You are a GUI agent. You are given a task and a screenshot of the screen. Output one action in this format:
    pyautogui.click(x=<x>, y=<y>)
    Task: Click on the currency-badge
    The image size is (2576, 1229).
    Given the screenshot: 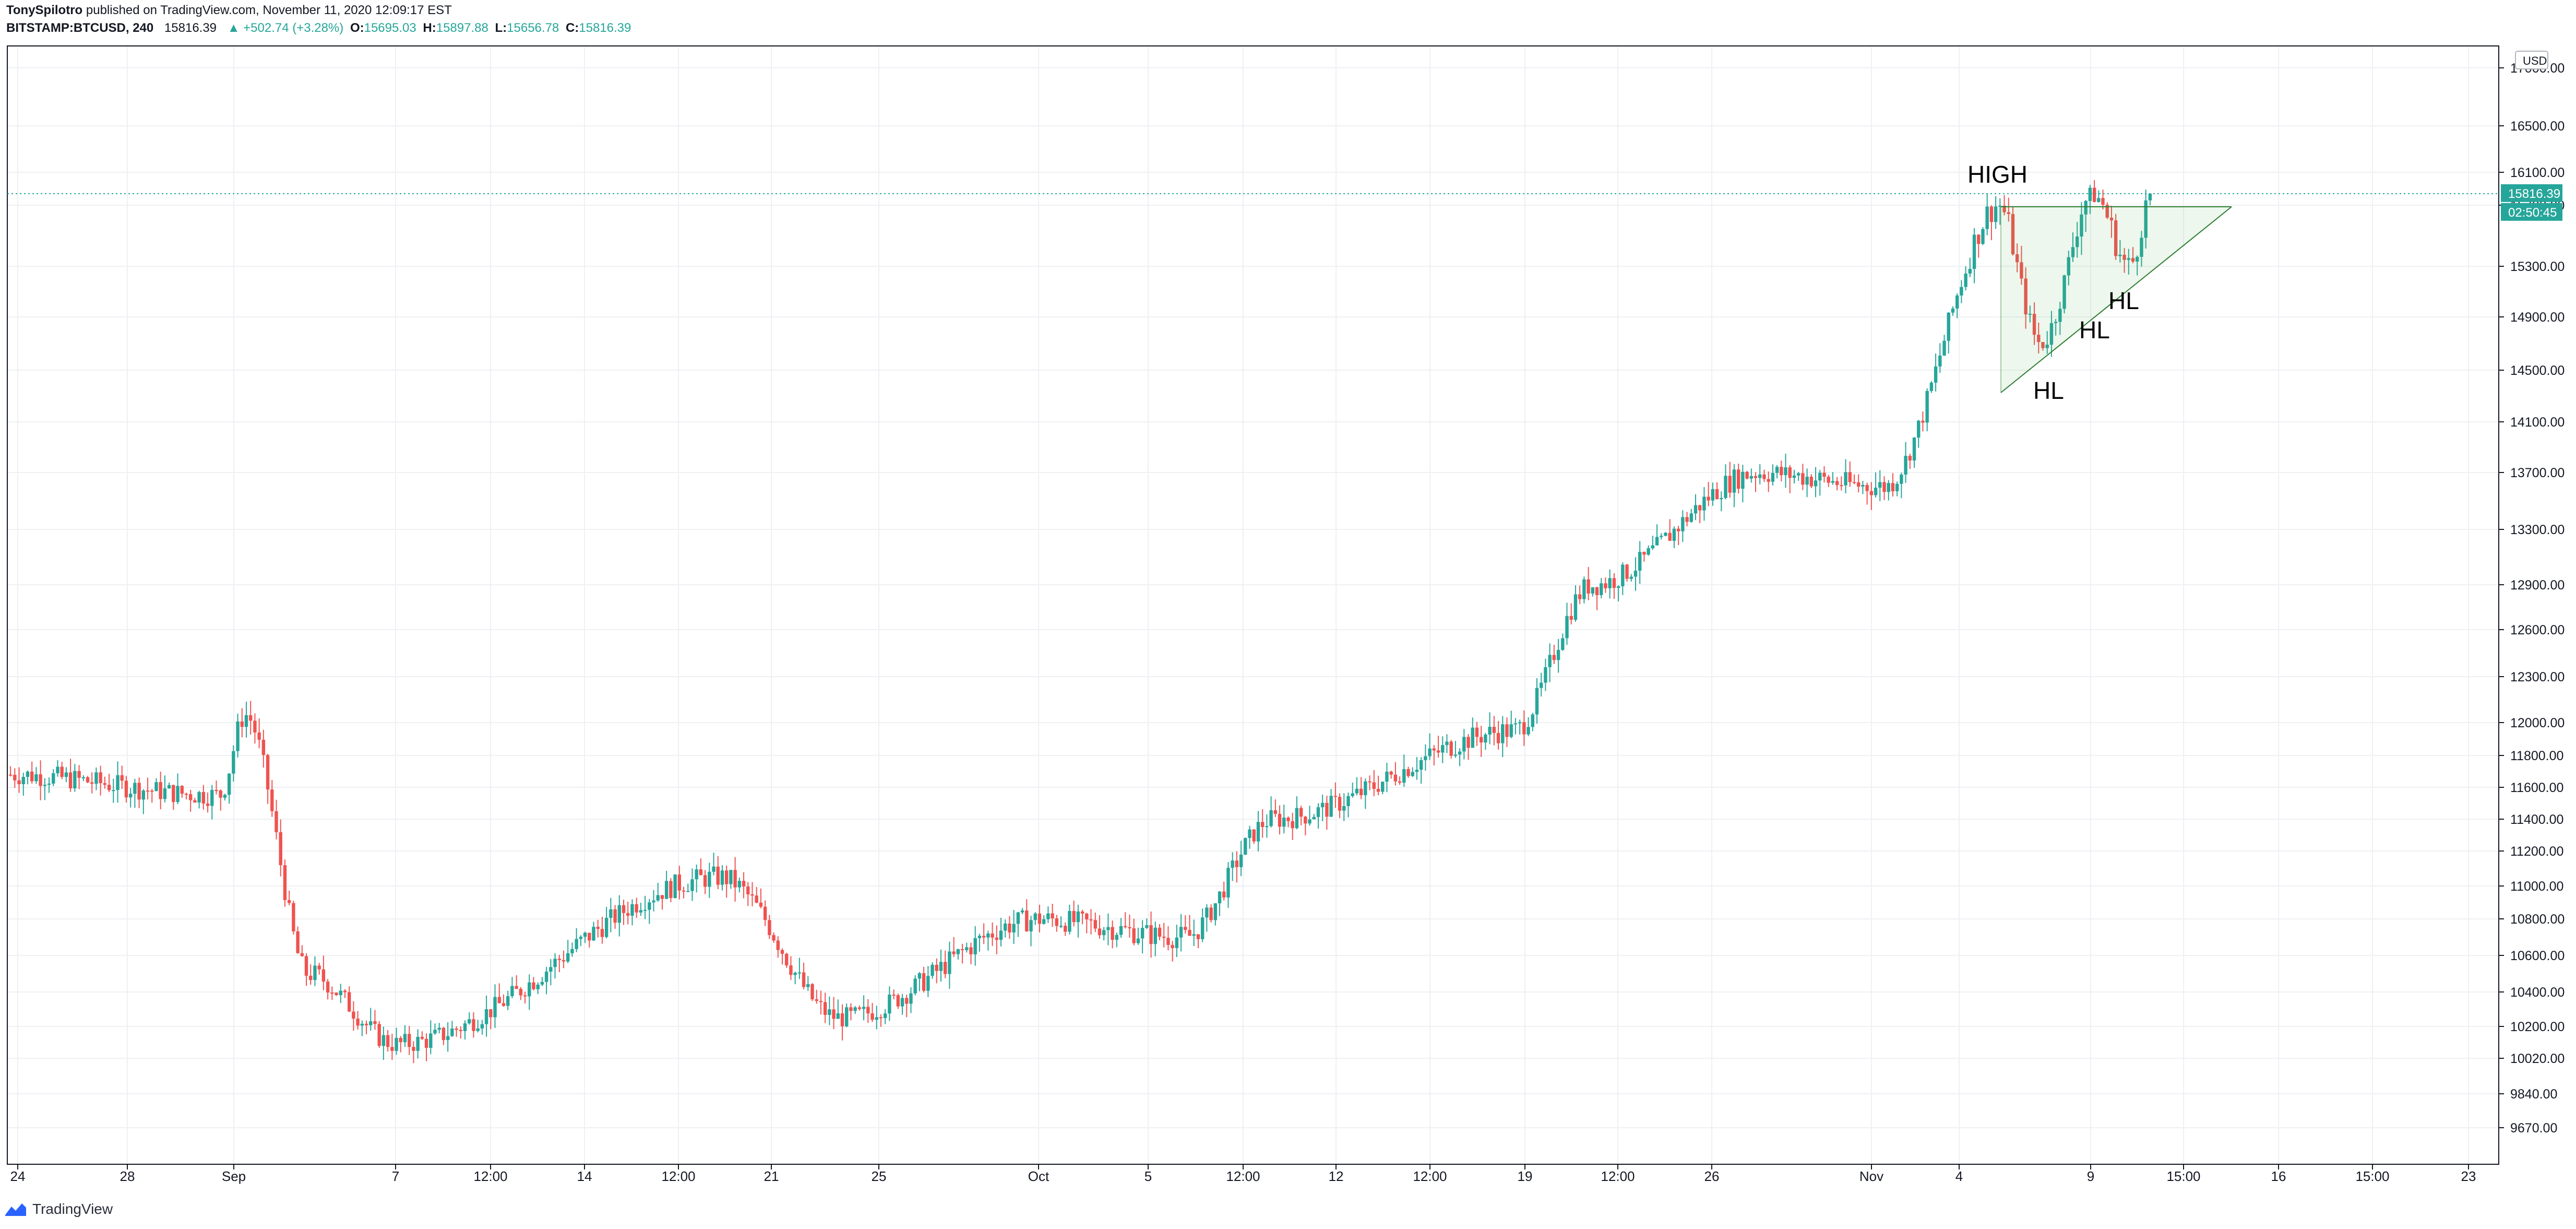 What is the action you would take?
    pyautogui.click(x=2532, y=60)
    